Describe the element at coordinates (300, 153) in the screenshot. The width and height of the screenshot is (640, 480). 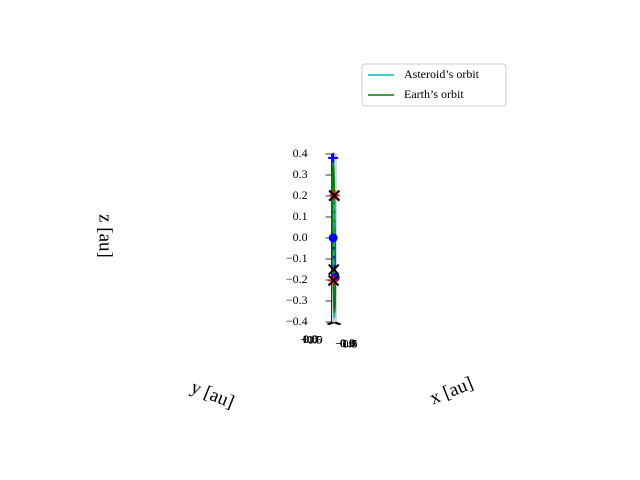
I see `z-tick-label: 0.4` at that location.